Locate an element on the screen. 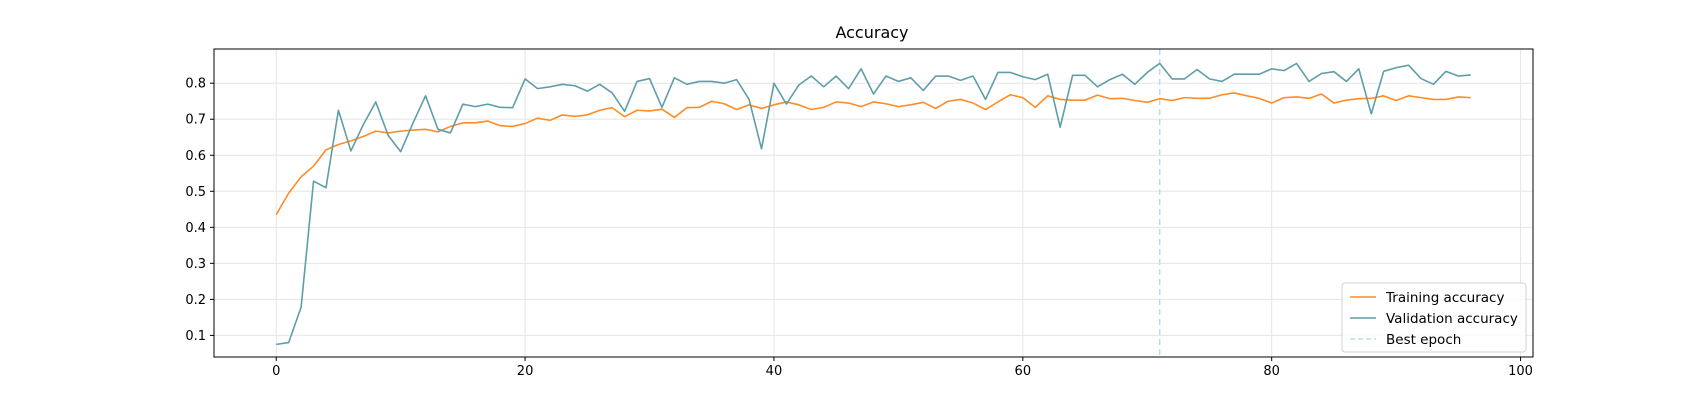 This screenshot has height=400, width=1700. y-axis-ticks: 0.1 0.2 0.3 0.4 0.5 0.6 0.7 0.8 is located at coordinates (199, 210).